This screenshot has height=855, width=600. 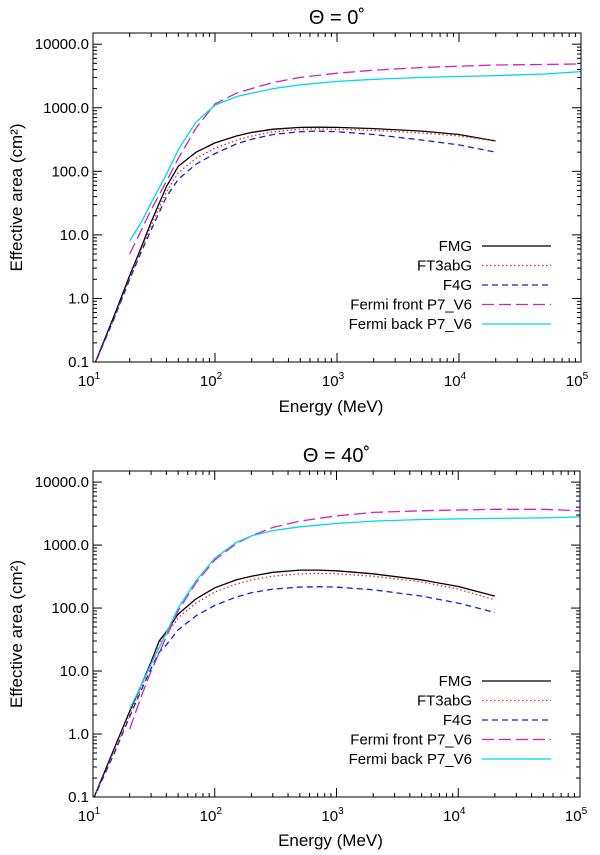 What do you see at coordinates (336, 456) in the screenshot?
I see `chart-title: Θ = 40˚` at bounding box center [336, 456].